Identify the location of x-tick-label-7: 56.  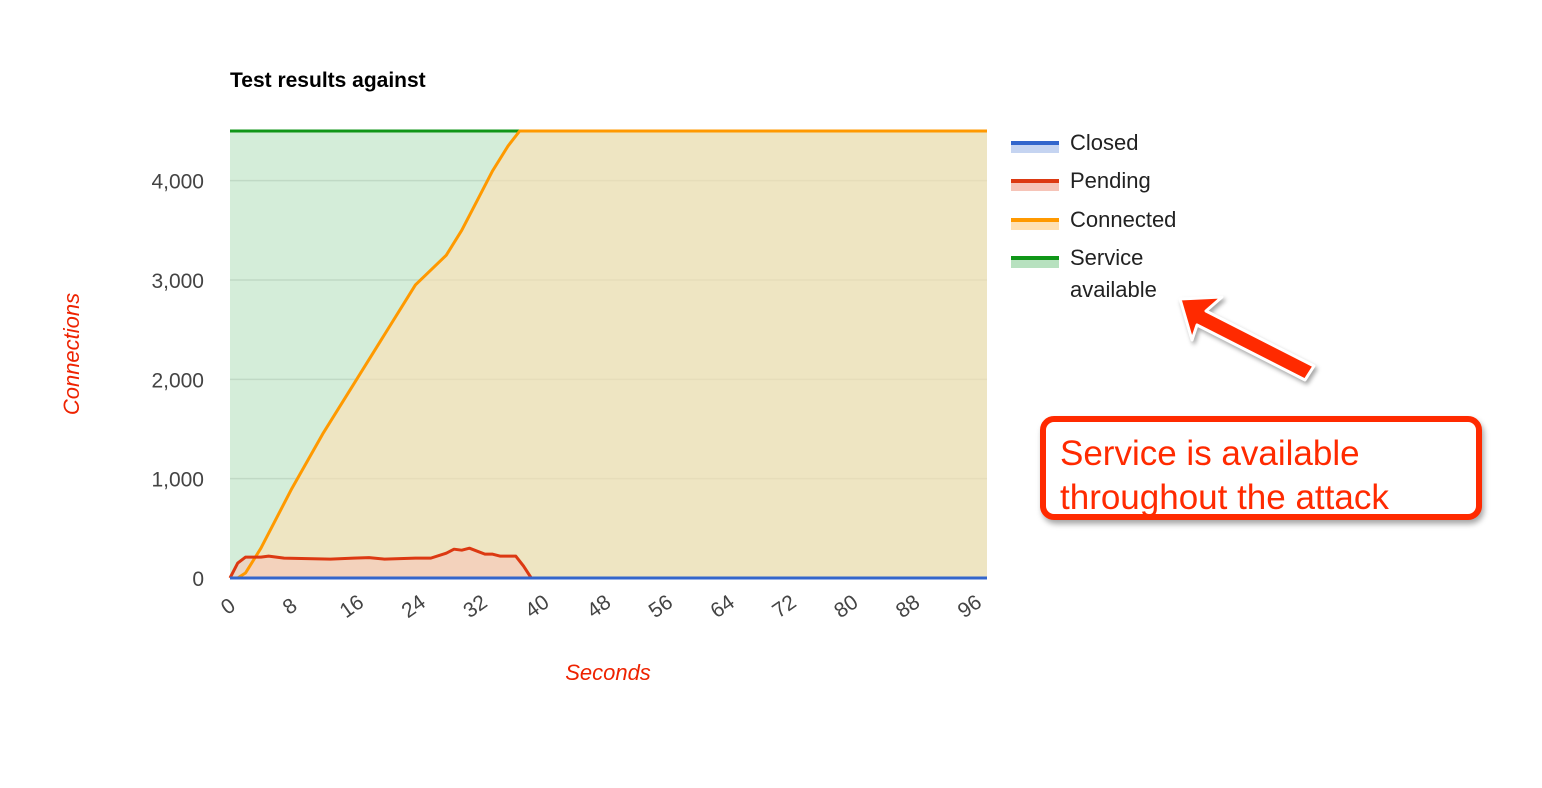
(661, 607).